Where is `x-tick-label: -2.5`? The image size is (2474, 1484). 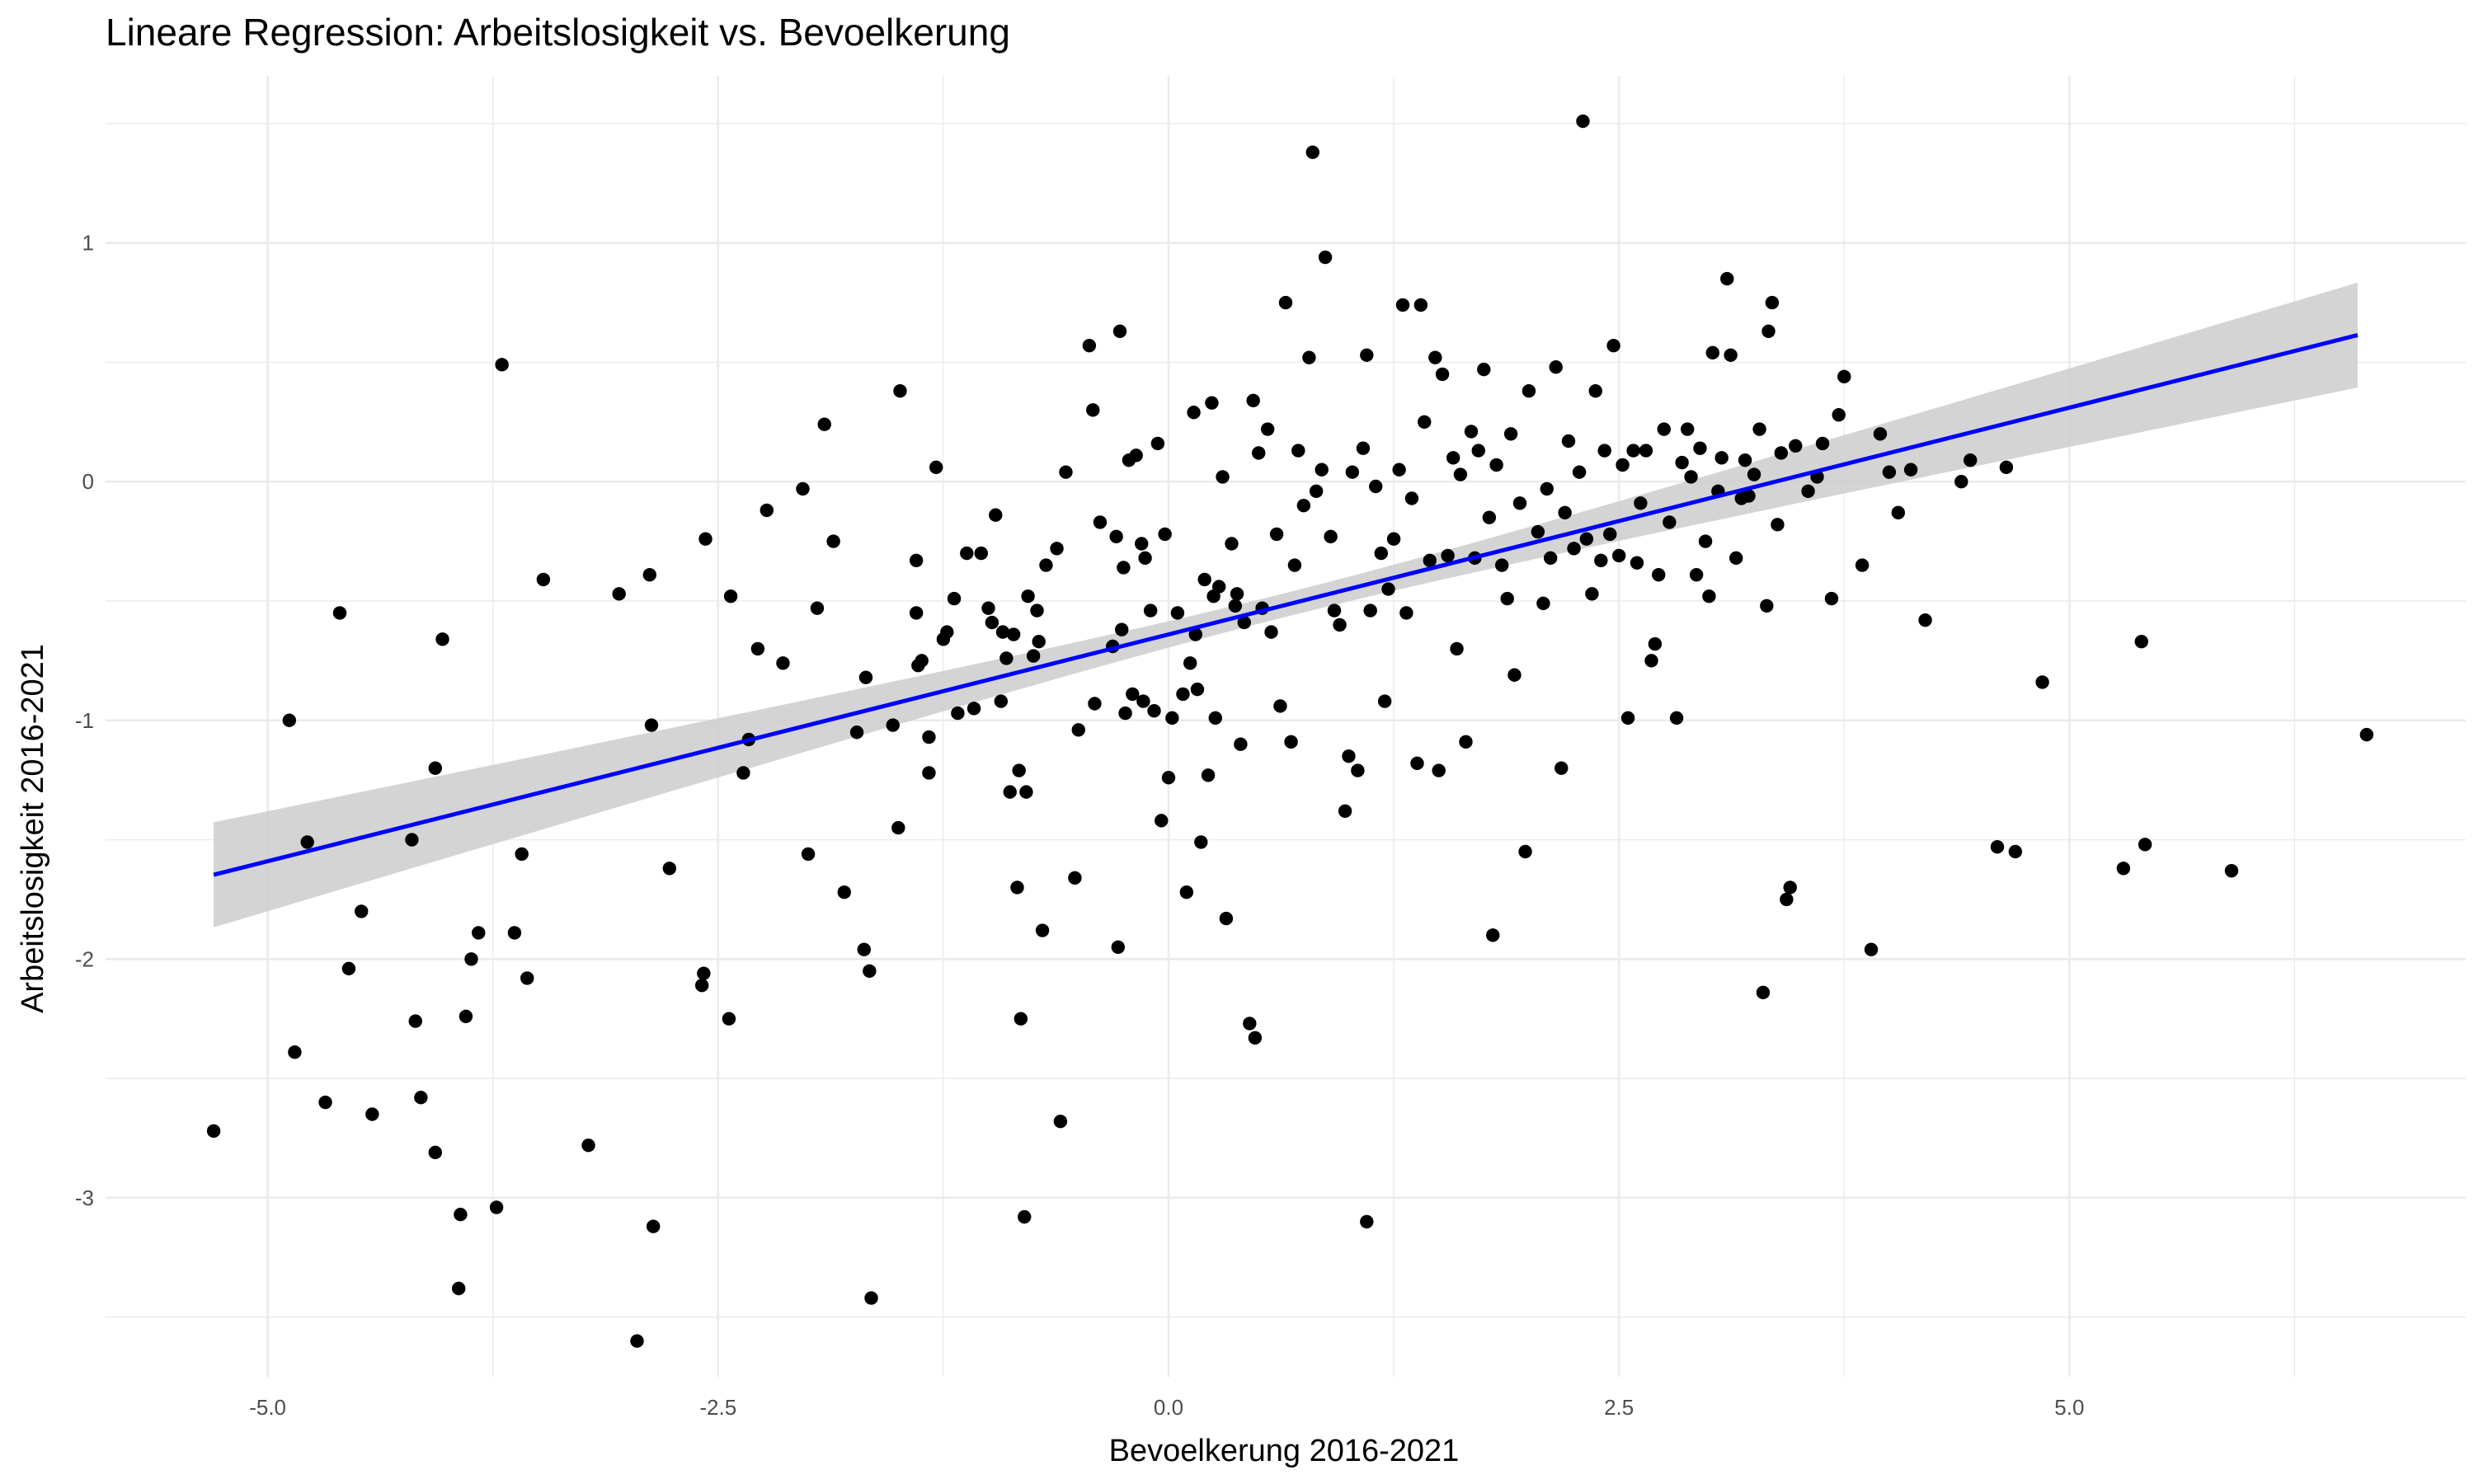
x-tick-label: -2.5 is located at coordinates (717, 1407).